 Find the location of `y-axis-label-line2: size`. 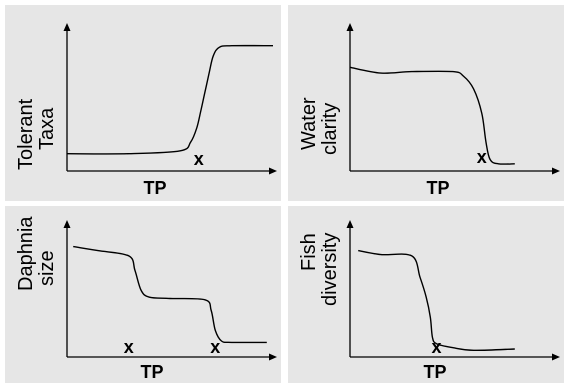

y-axis-label-line2: size is located at coordinates (47, 268).